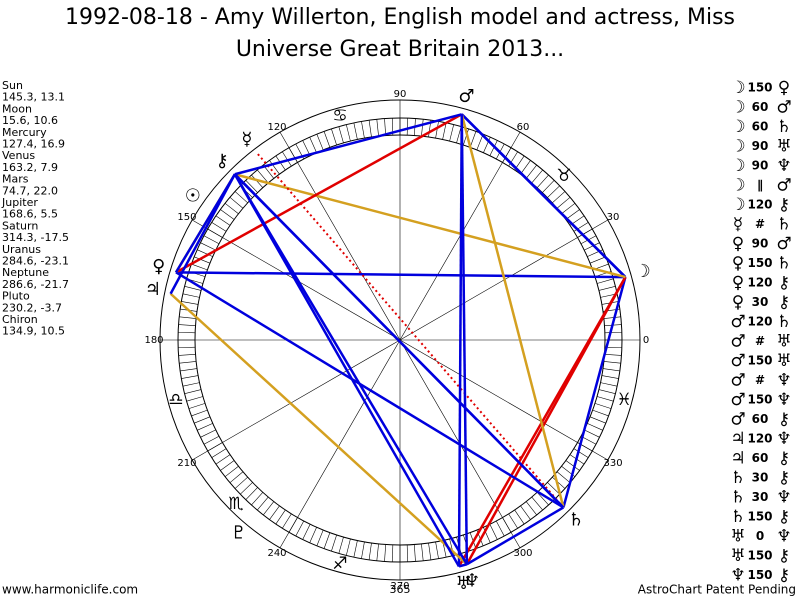 The width and height of the screenshot is (800, 600). What do you see at coordinates (296, 400) in the screenshot?
I see `degree-line` at bounding box center [296, 400].